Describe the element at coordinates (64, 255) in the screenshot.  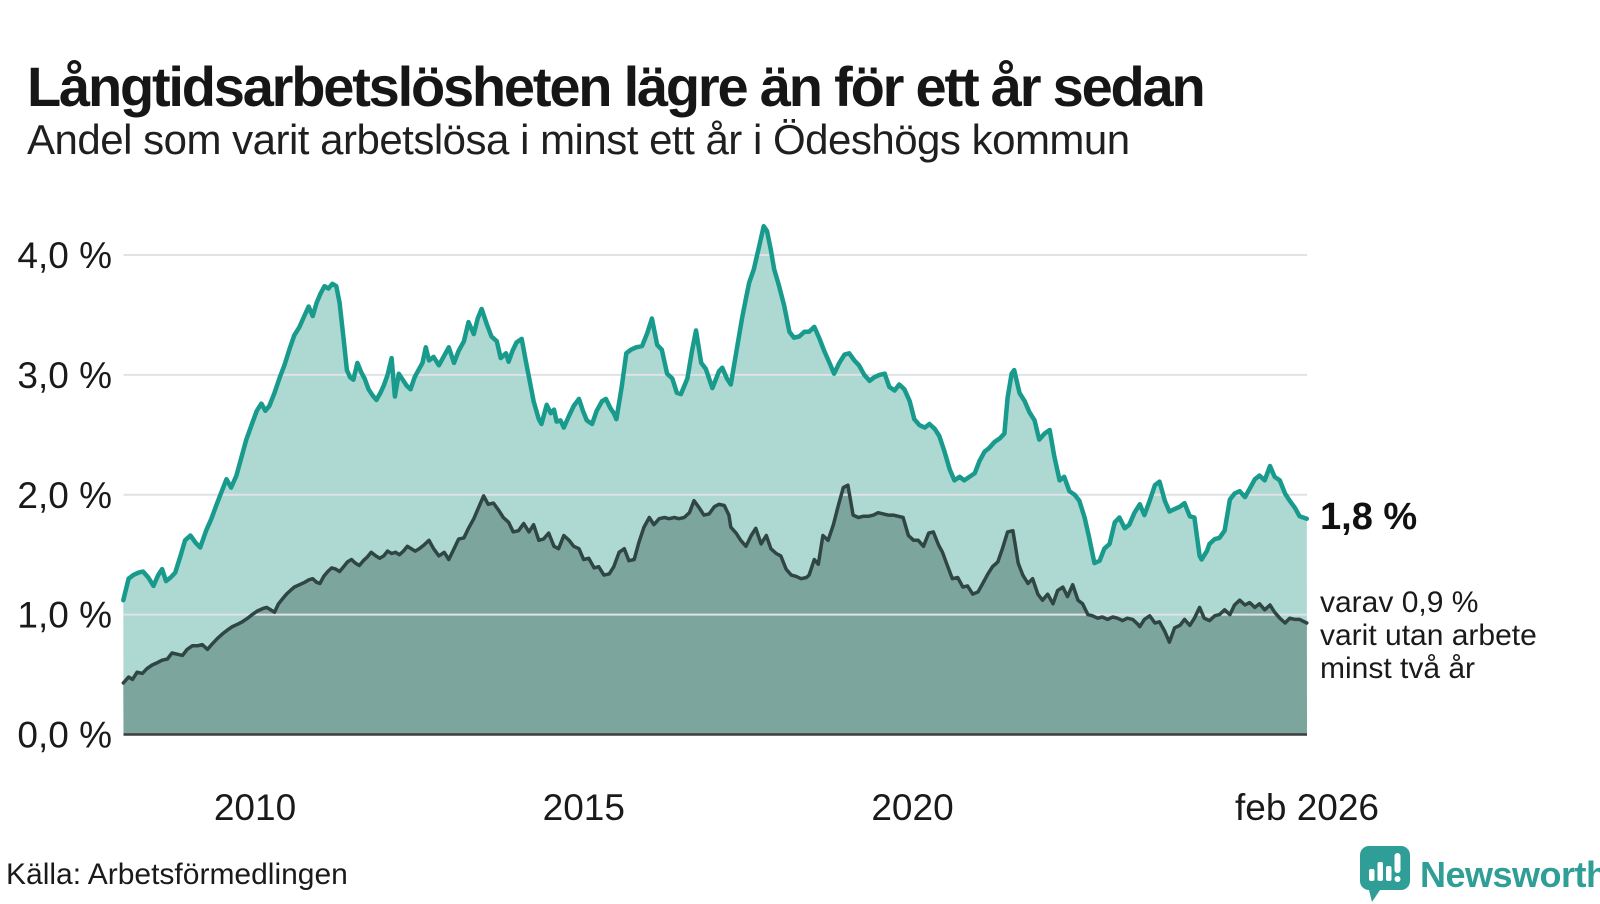
I see `y-axis-tick-label: 4,0 %` at that location.